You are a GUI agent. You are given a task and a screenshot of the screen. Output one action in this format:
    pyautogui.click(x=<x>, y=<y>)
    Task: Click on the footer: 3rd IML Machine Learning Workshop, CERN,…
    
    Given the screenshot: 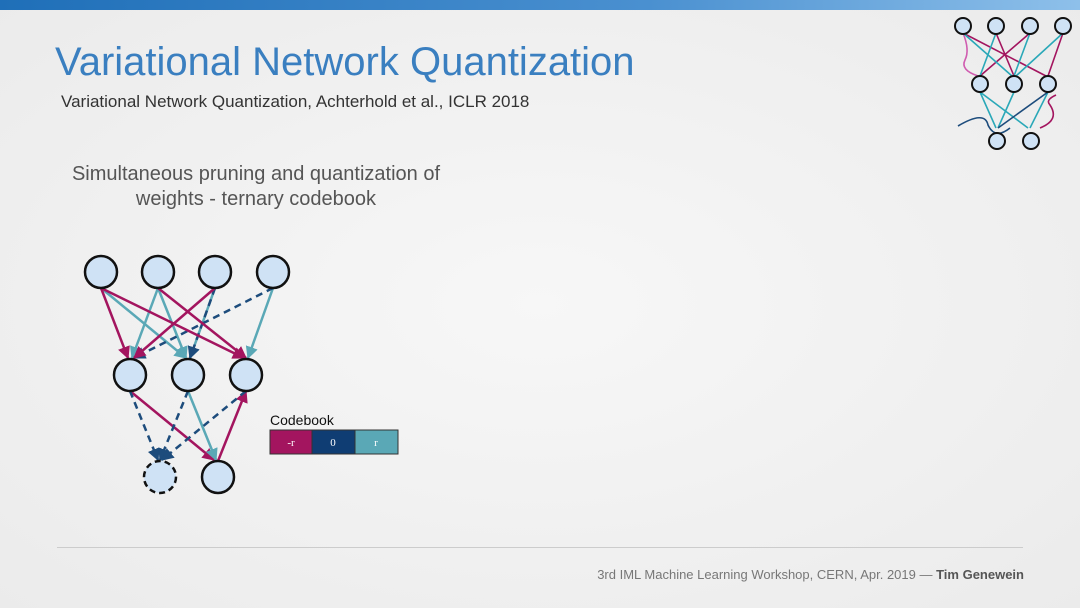 What is the action you would take?
    pyautogui.click(x=810, y=574)
    